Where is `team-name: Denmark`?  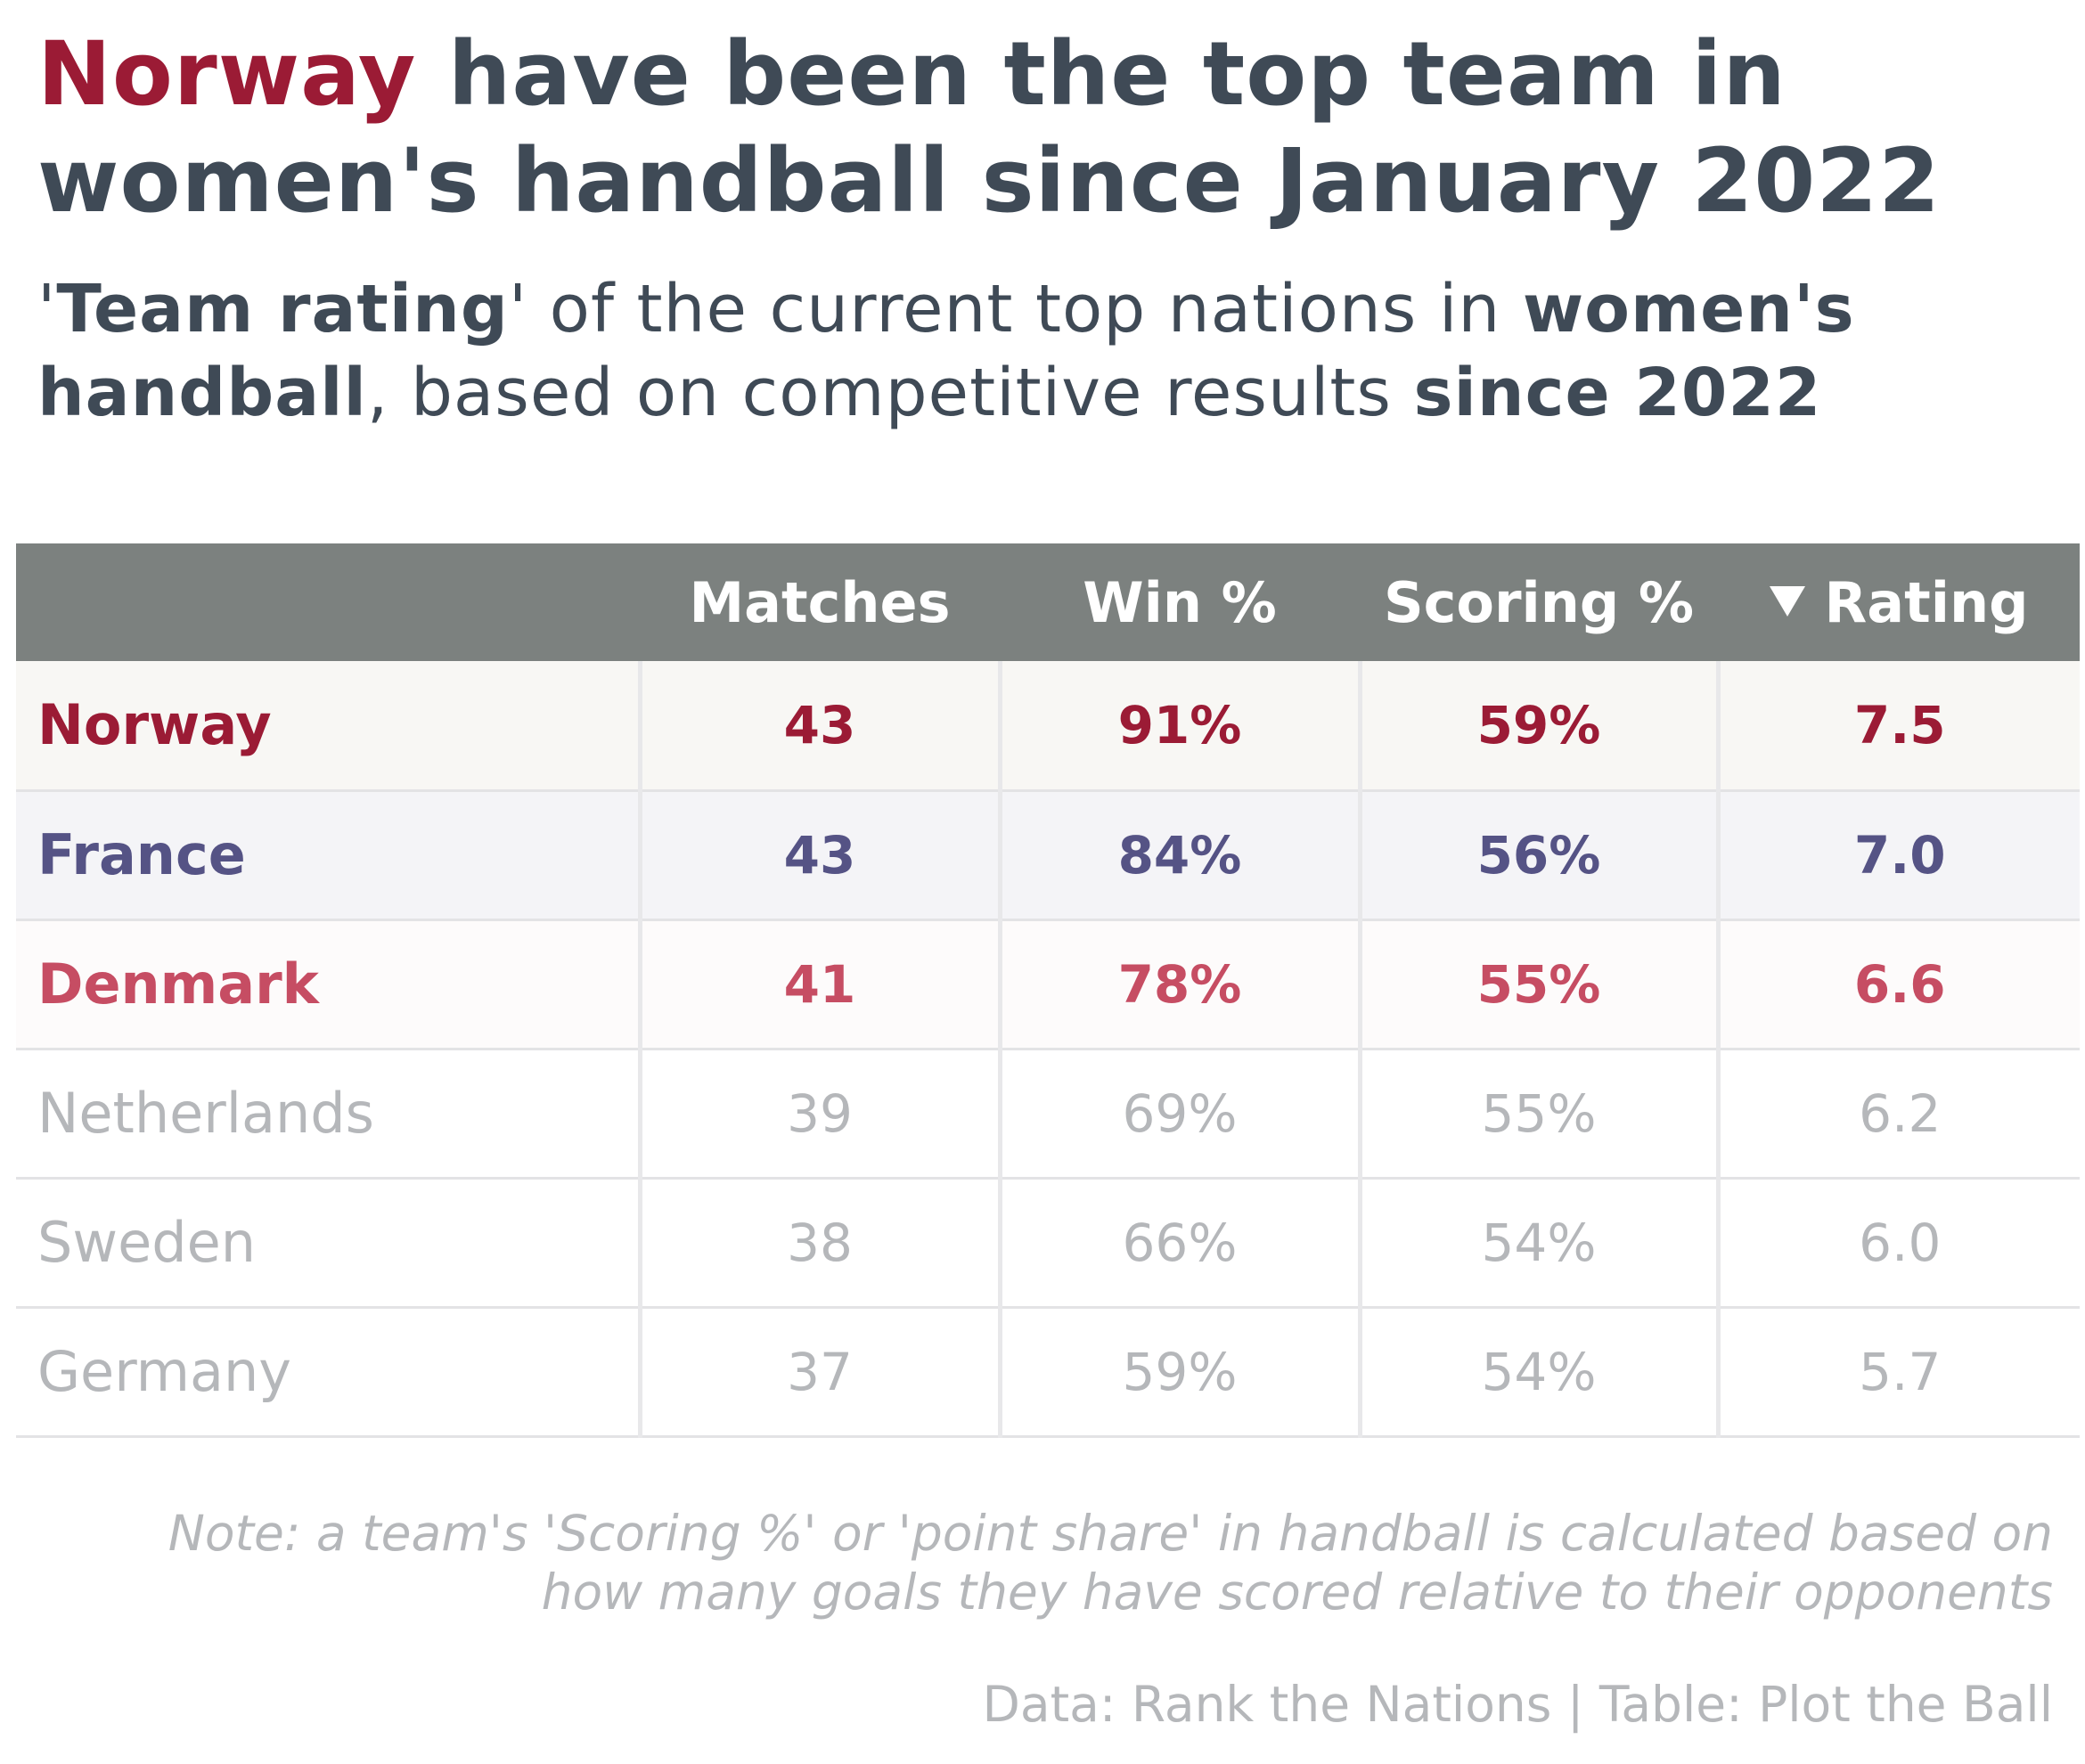 team-name: Denmark is located at coordinates (178, 984).